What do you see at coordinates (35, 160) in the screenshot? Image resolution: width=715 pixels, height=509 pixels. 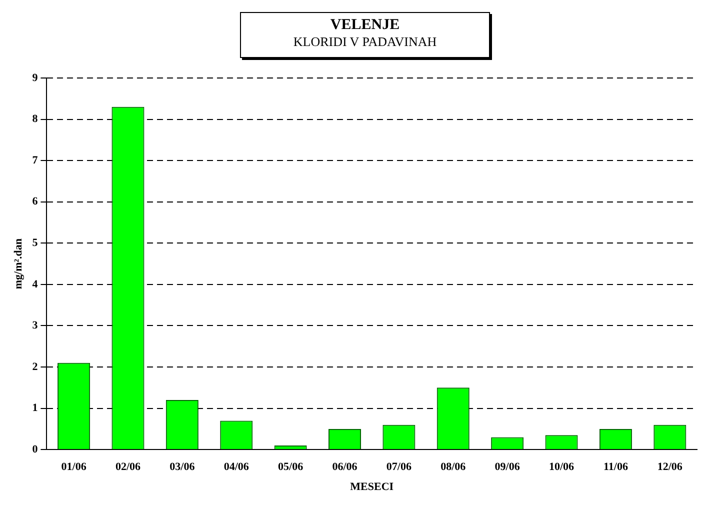 I see `y-tick-label: 7` at bounding box center [35, 160].